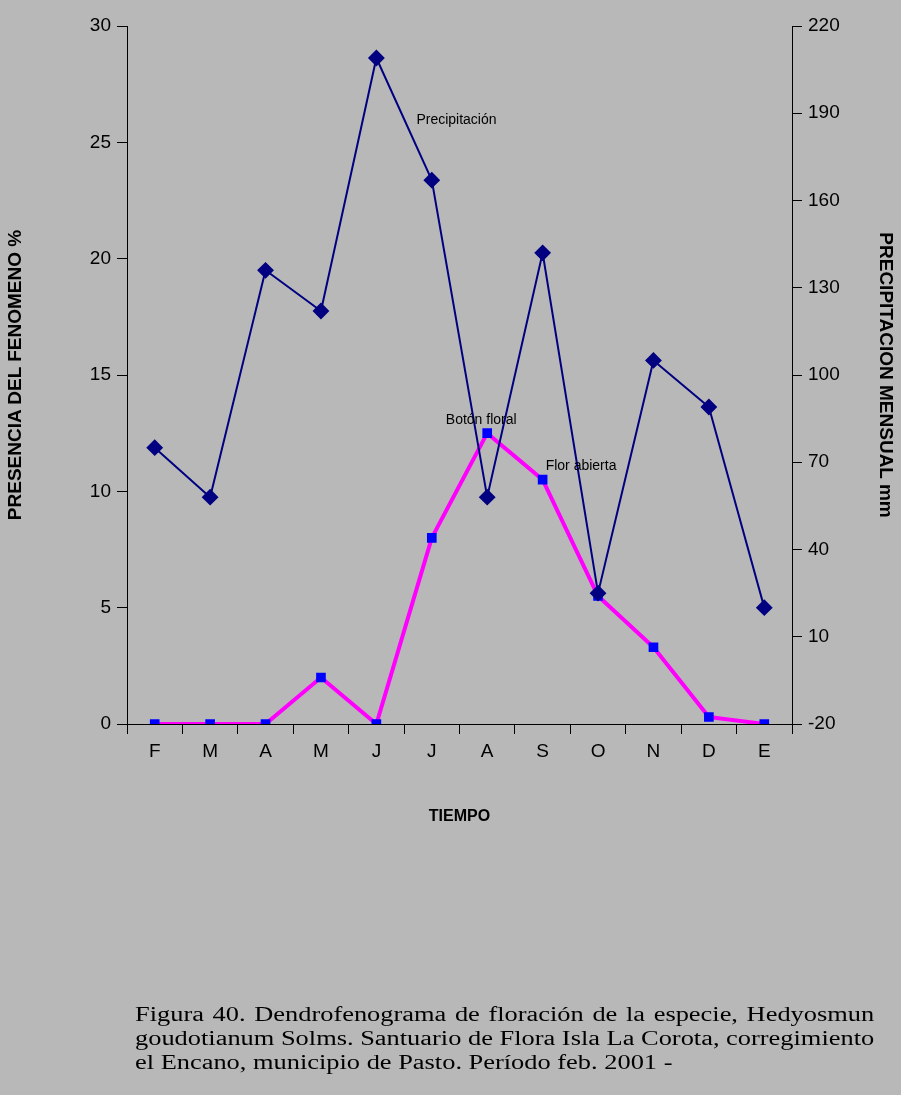 The image size is (901, 1095). What do you see at coordinates (824, 199) in the screenshot?
I see `y2-tick-label: 160` at bounding box center [824, 199].